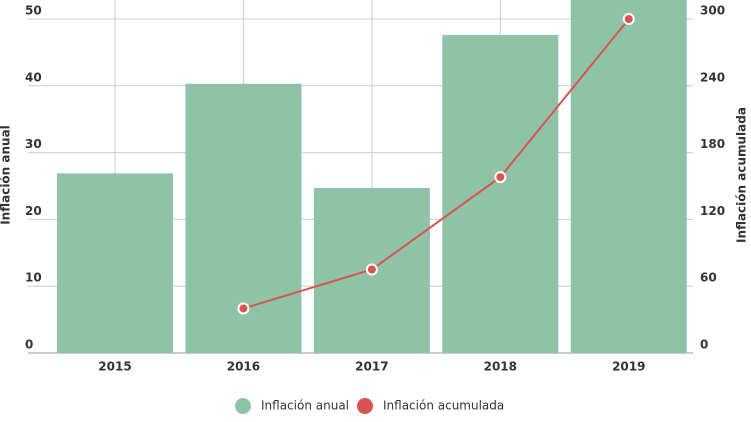  What do you see at coordinates (243, 367) in the screenshot?
I see `x-tick-label: 2016` at bounding box center [243, 367].